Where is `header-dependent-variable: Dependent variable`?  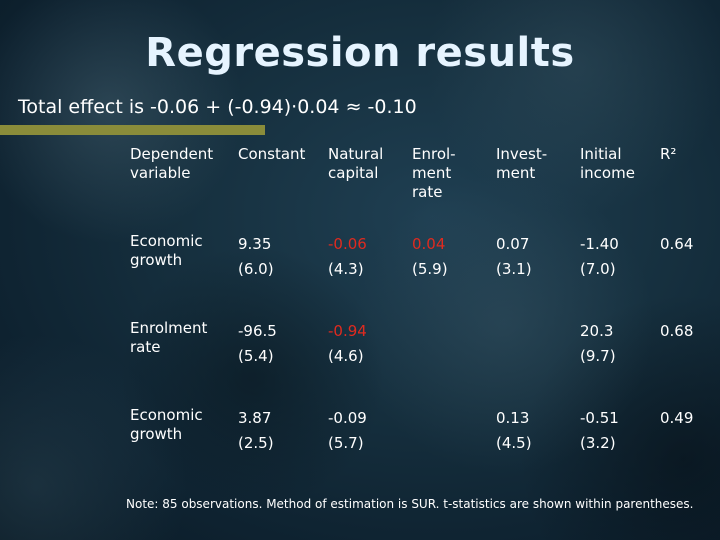
header-dependent-variable: Dependent variable is located at coordinates (172, 163).